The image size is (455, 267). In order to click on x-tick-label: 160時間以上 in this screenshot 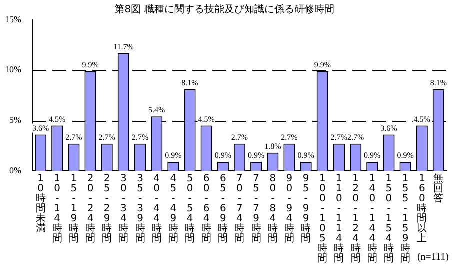, I will do `click(422, 209)`.